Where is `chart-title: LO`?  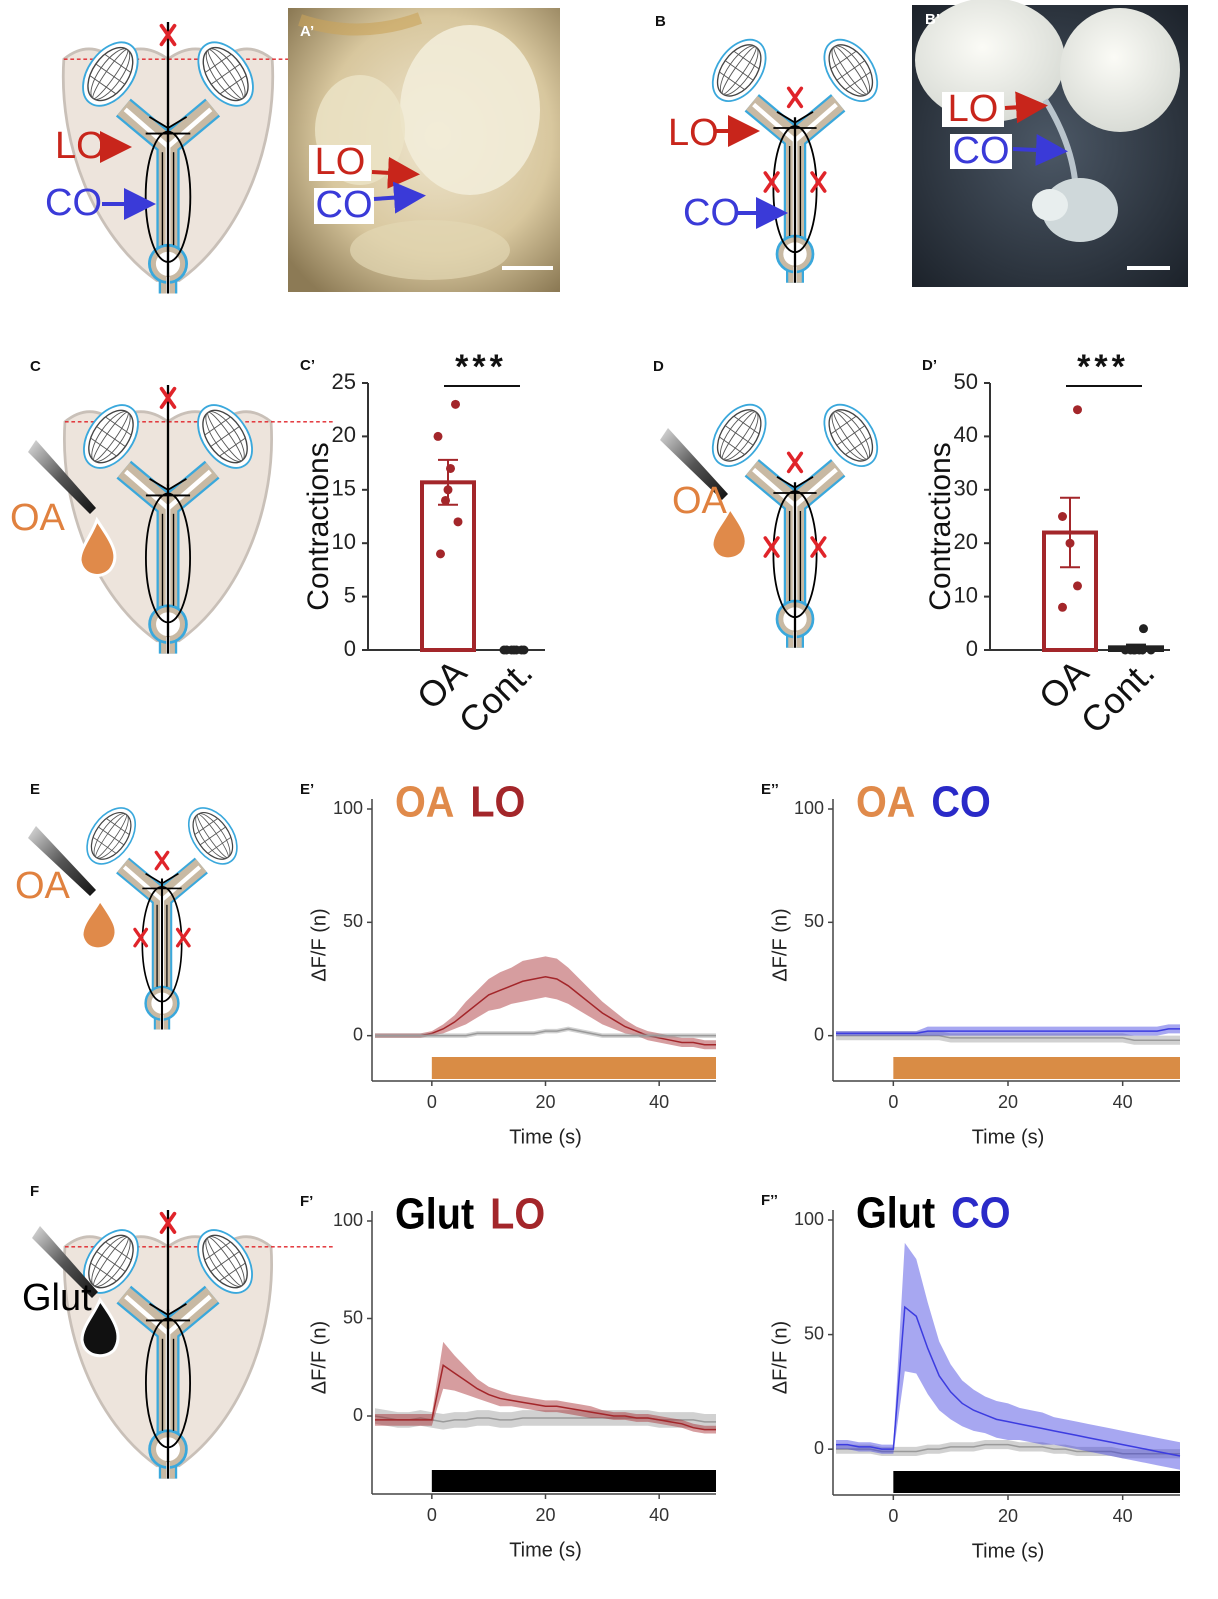
chart-title: LO is located at coordinates (517, 1213).